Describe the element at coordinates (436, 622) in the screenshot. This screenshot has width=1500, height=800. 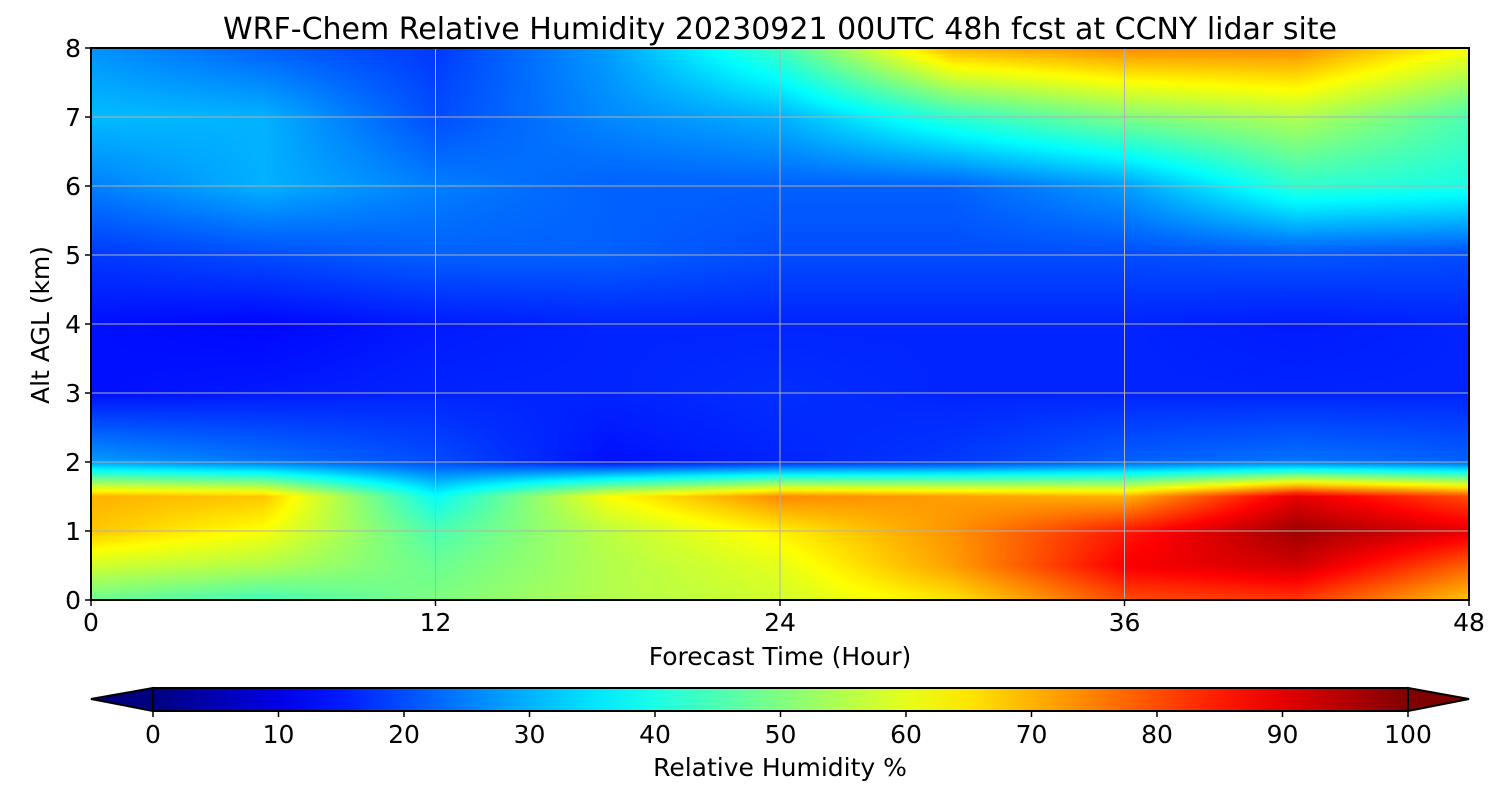
I see `x-tick-label: 12` at that location.